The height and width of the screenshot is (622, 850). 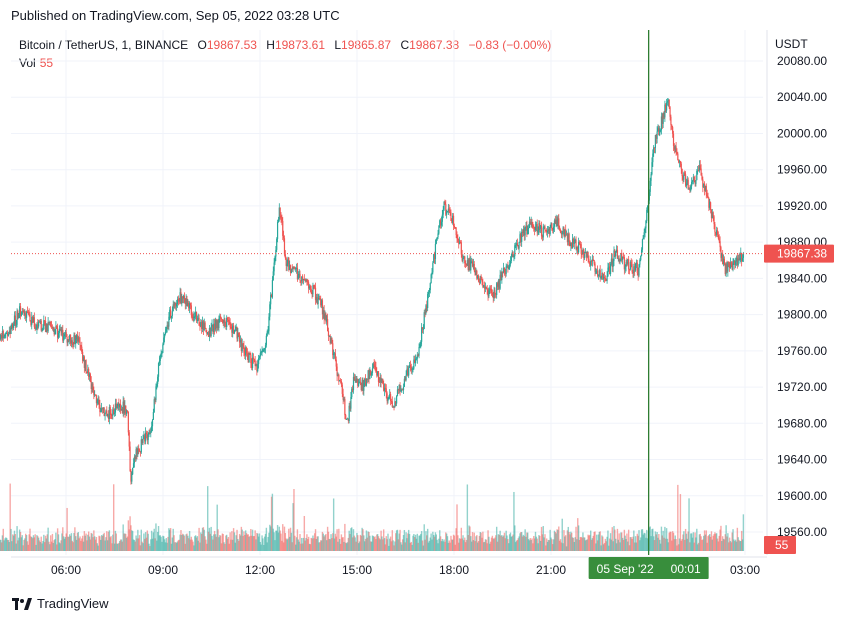 I want to click on time-axis: 06:00 09:00 12:00 15:00 18:00 21:00 03:00, so click(x=405, y=570).